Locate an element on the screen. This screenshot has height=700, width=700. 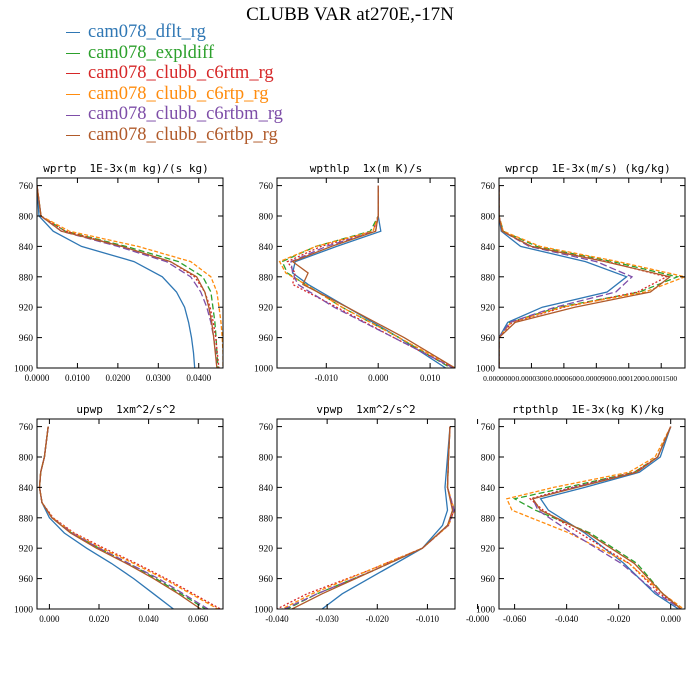
x-tick-label: -0.030 is located at coordinates (328, 619).